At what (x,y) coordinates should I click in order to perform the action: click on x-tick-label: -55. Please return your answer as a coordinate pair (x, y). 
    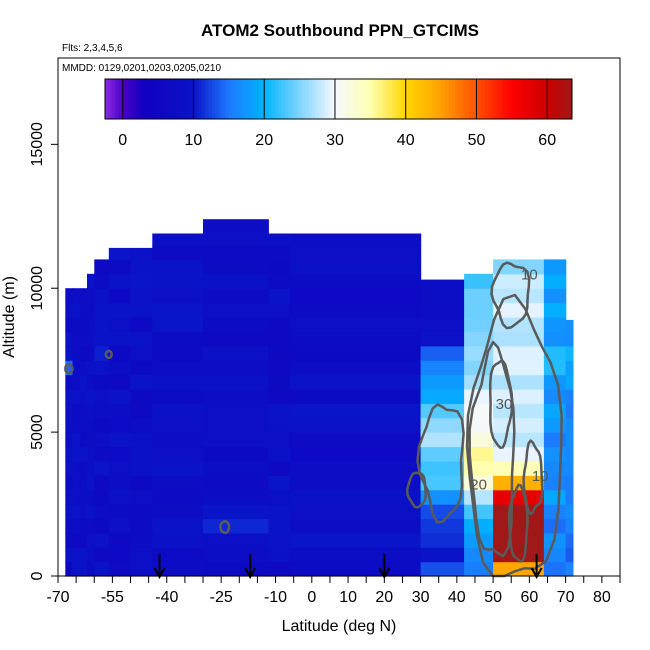
    Looking at the image, I should click on (112, 597).